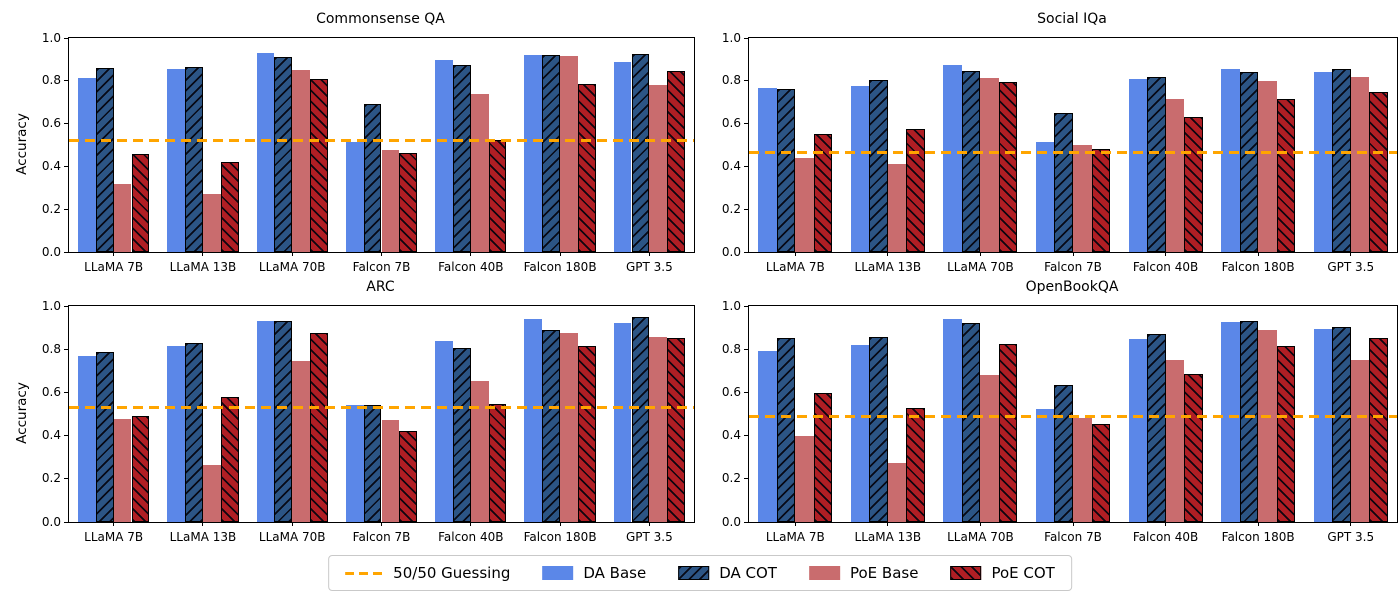 The width and height of the screenshot is (1400, 600). Describe the element at coordinates (51, 80) in the screenshot. I see `y-tick-label: 0.8` at that location.